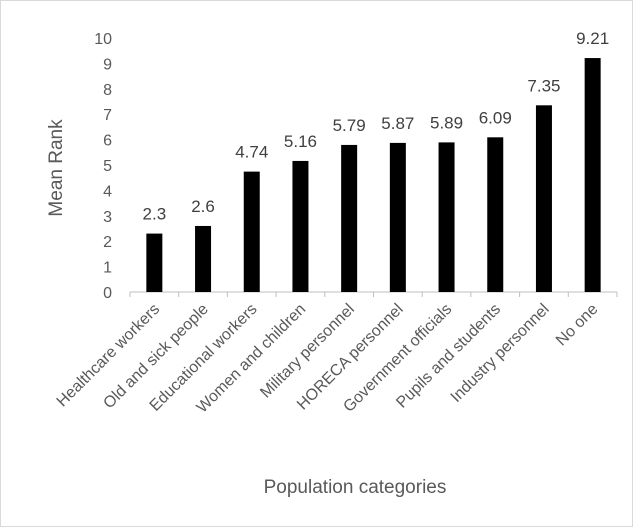 The image size is (633, 527). What do you see at coordinates (397, 123) in the screenshot?
I see `data-label: 5.87` at bounding box center [397, 123].